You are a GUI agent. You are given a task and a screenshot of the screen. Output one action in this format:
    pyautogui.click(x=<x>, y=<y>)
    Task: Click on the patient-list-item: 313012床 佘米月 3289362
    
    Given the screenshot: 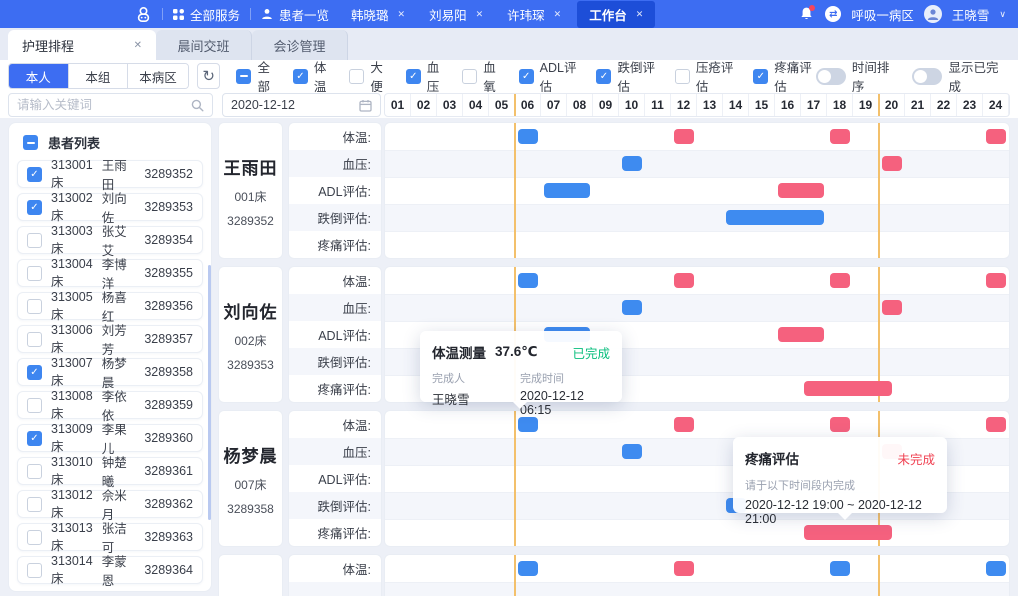 What is the action you would take?
    pyautogui.click(x=110, y=505)
    